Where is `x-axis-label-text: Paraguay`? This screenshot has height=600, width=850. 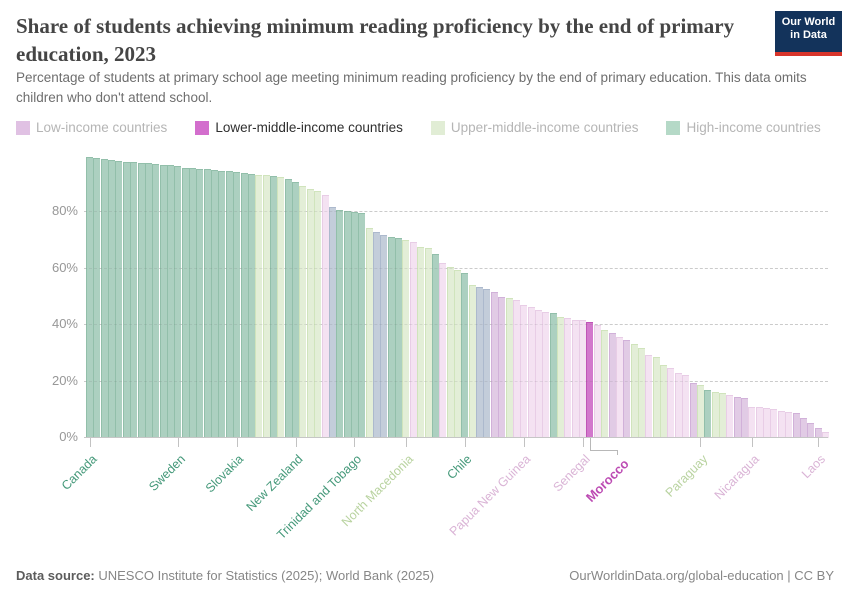
x-axis-label-text: Paraguay is located at coordinates (686, 476).